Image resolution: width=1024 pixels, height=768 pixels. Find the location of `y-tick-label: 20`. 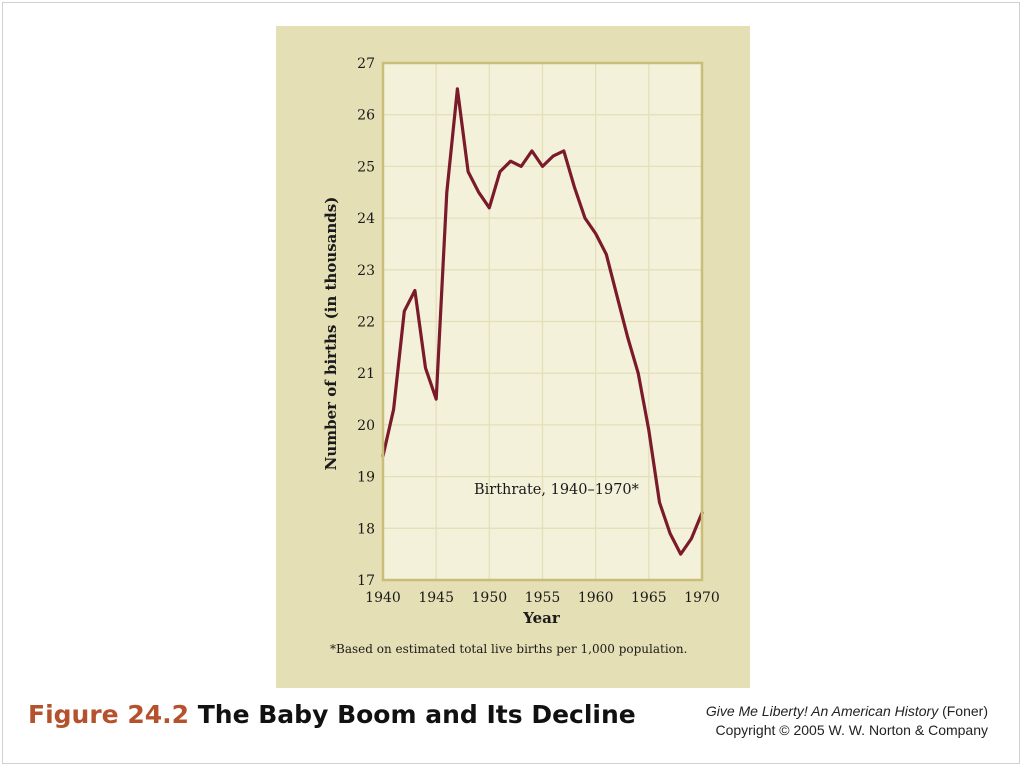

y-tick-label: 20 is located at coordinates (366, 426).